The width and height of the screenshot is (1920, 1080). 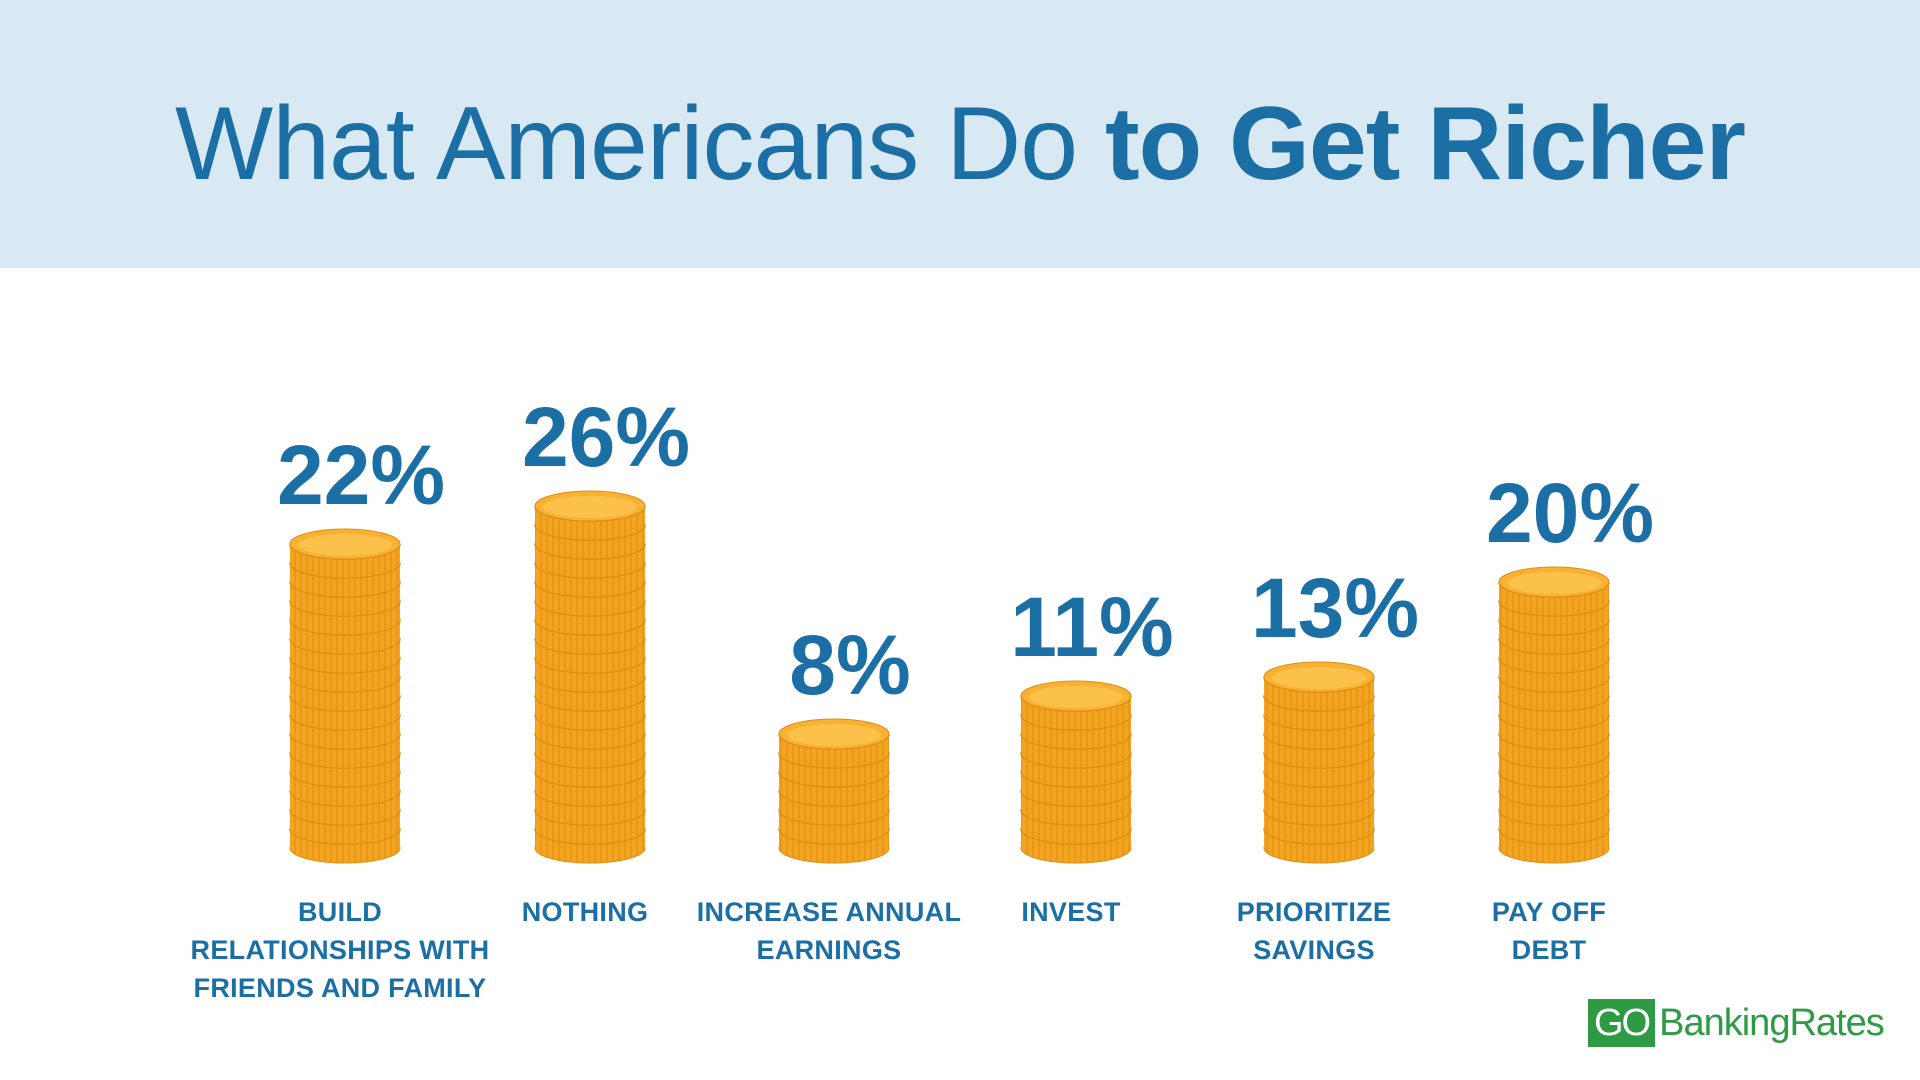 What do you see at coordinates (1570, 513) in the screenshot?
I see `value-label: 20%` at bounding box center [1570, 513].